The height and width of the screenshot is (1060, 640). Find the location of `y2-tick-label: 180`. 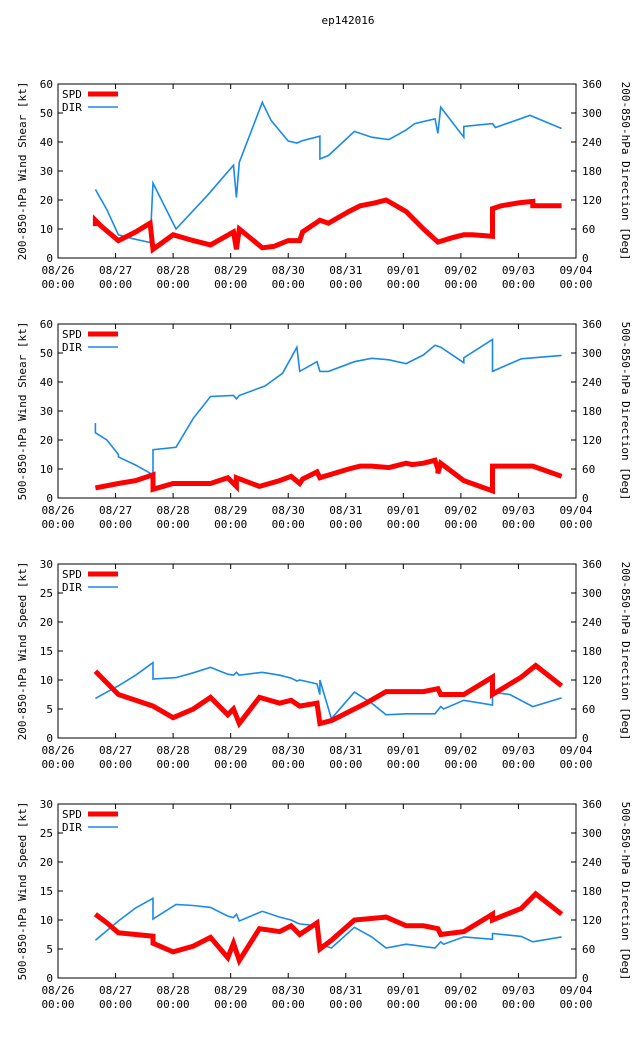

y2-tick-label: 180 is located at coordinates (592, 411).